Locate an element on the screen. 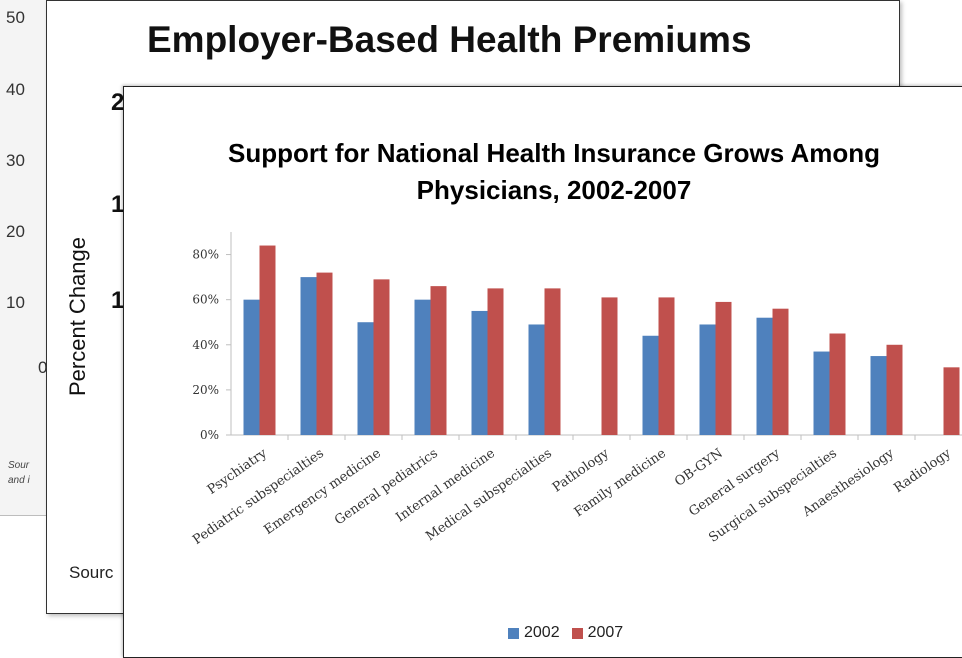 This screenshot has width=962, height=658. y-tick-label: 60% is located at coordinates (205, 300).